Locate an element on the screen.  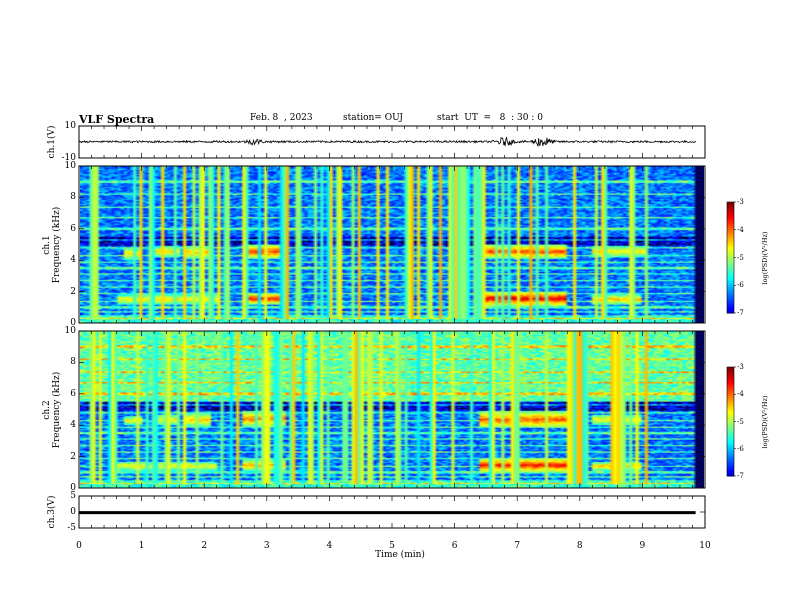
x-tick-label: 1 is located at coordinates (141, 546).